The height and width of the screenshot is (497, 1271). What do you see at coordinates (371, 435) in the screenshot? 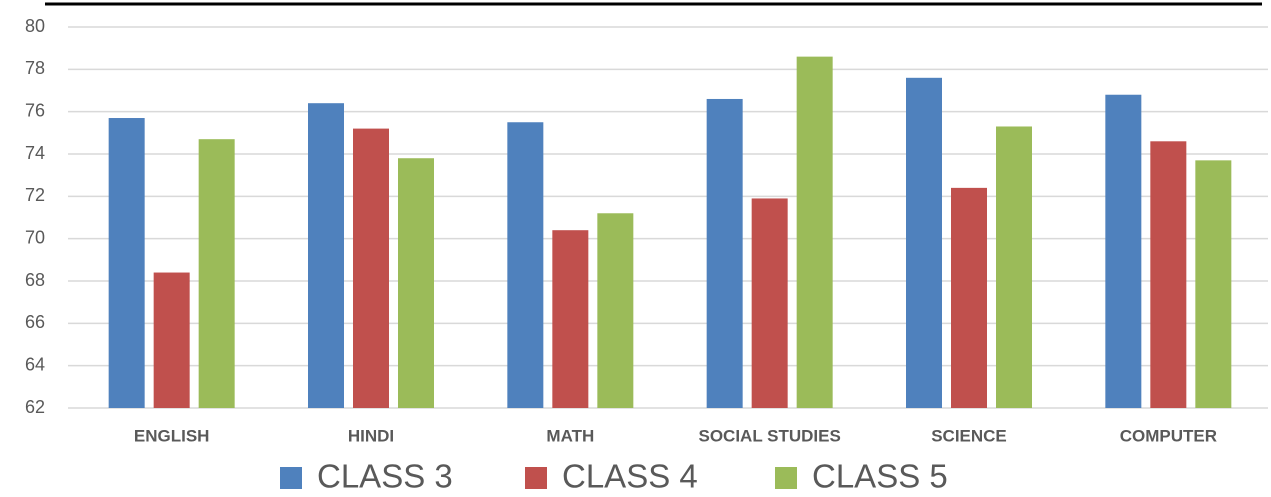
I see `x-tick-label: HINDI` at bounding box center [371, 435].